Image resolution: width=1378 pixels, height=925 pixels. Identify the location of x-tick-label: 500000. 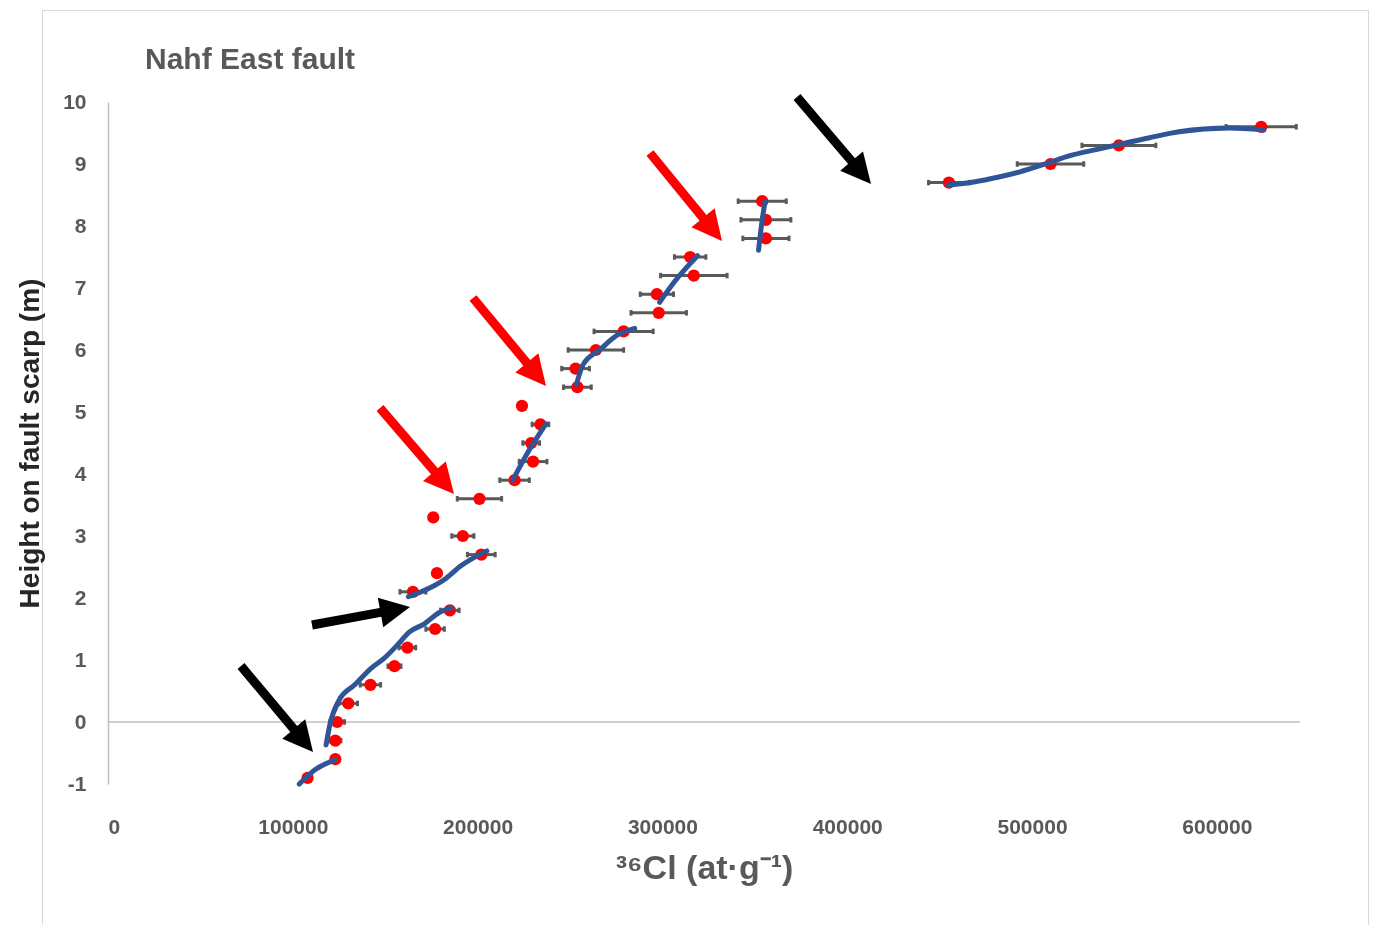
(1032, 826).